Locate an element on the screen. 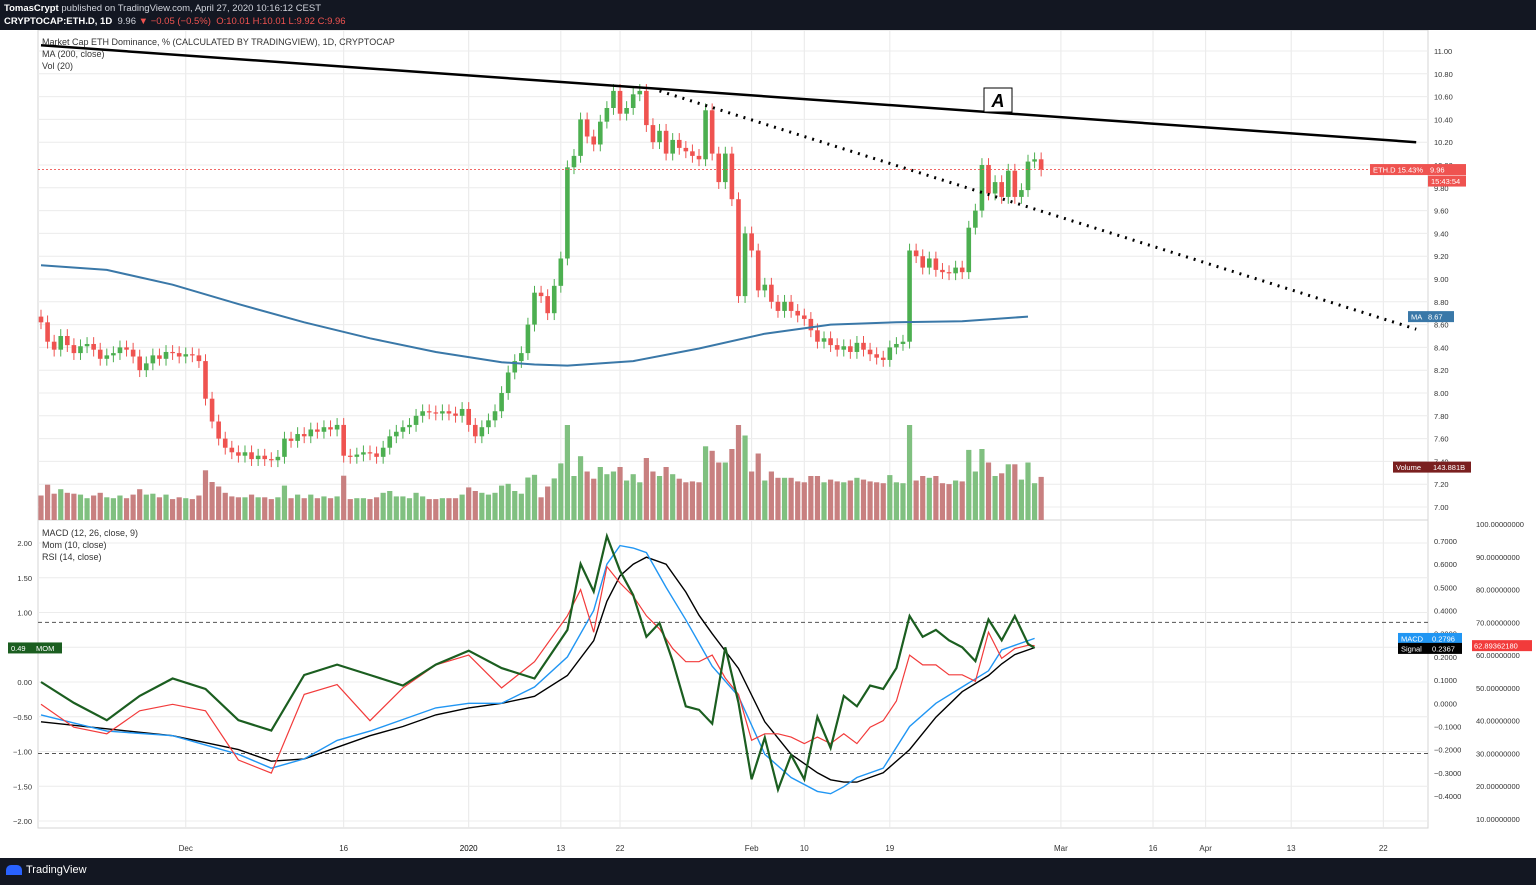 The width and height of the screenshot is (1536, 885). mom-tag: 0.49 MOM is located at coordinates (35, 648).